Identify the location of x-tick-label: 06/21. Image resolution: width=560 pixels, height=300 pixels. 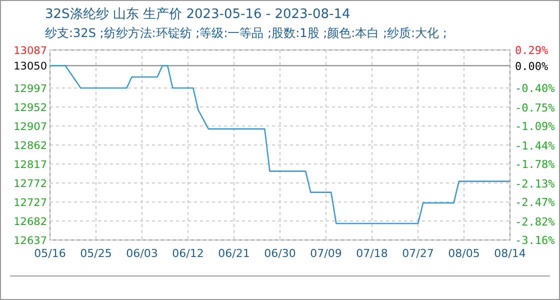
(234, 253).